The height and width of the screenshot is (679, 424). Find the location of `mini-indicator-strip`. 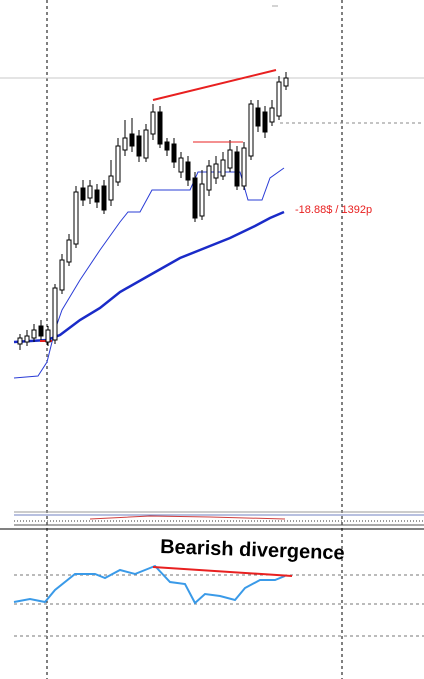

mini-indicator-strip is located at coordinates (212, 520).